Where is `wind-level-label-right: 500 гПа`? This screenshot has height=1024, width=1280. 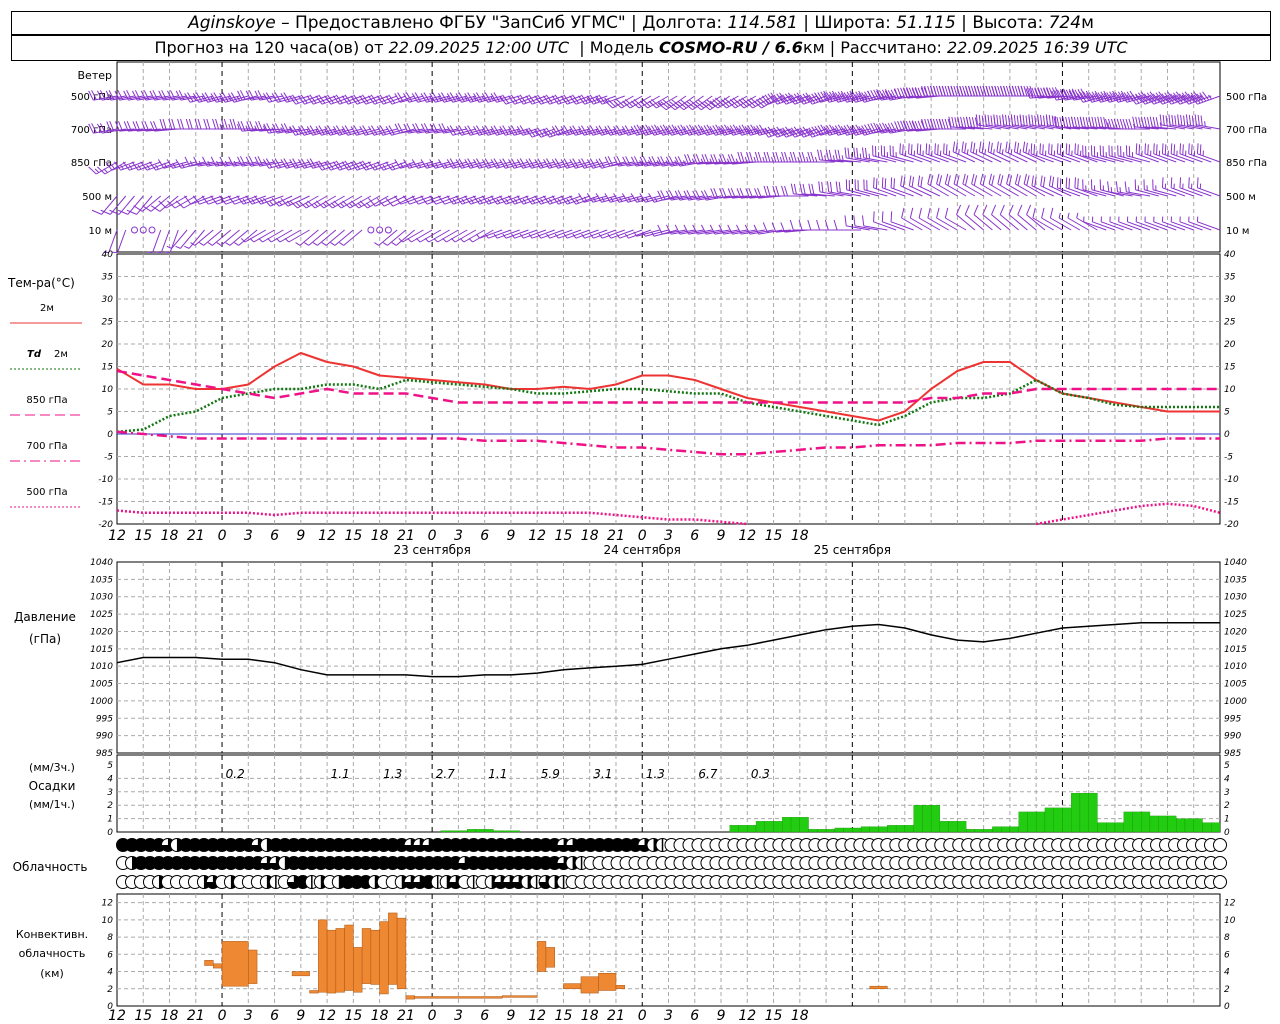 wind-level-label-right: 500 гПа is located at coordinates (1246, 97).